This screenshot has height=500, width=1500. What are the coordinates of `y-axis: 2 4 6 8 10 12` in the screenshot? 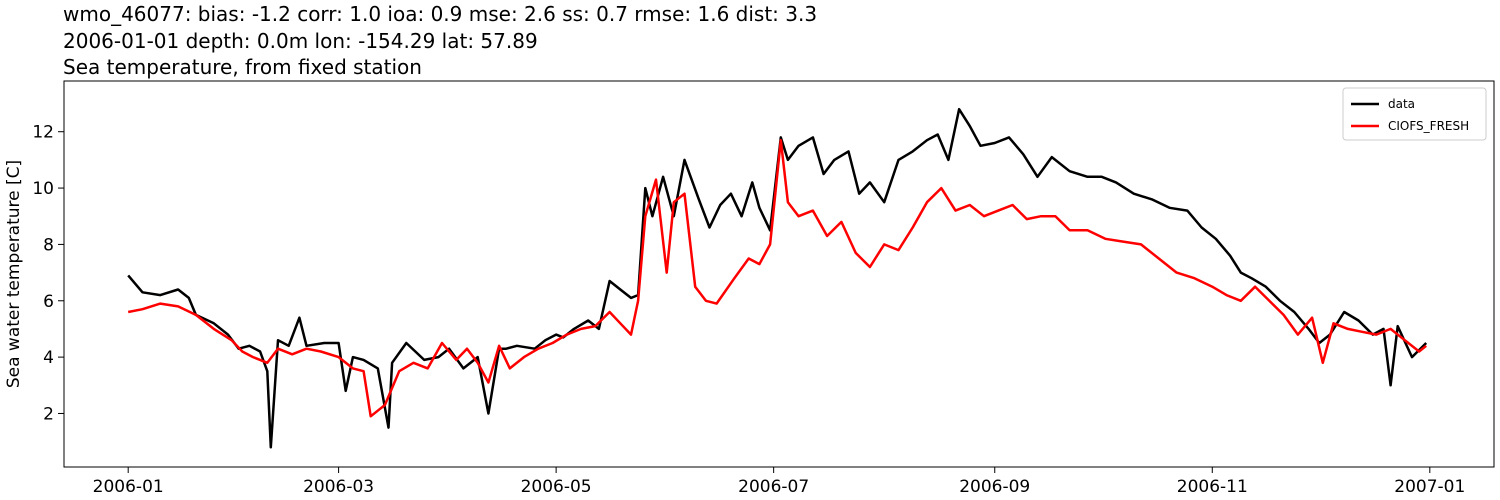 It's located at (48, 273).